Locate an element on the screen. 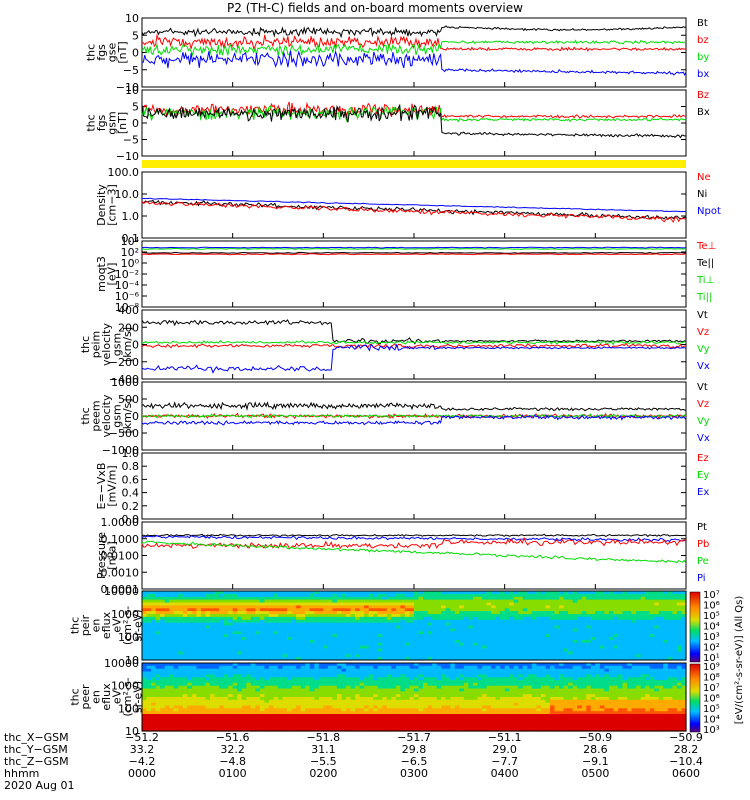 This screenshot has width=750, height=800. Ti-par-trace is located at coordinates (414, 248).